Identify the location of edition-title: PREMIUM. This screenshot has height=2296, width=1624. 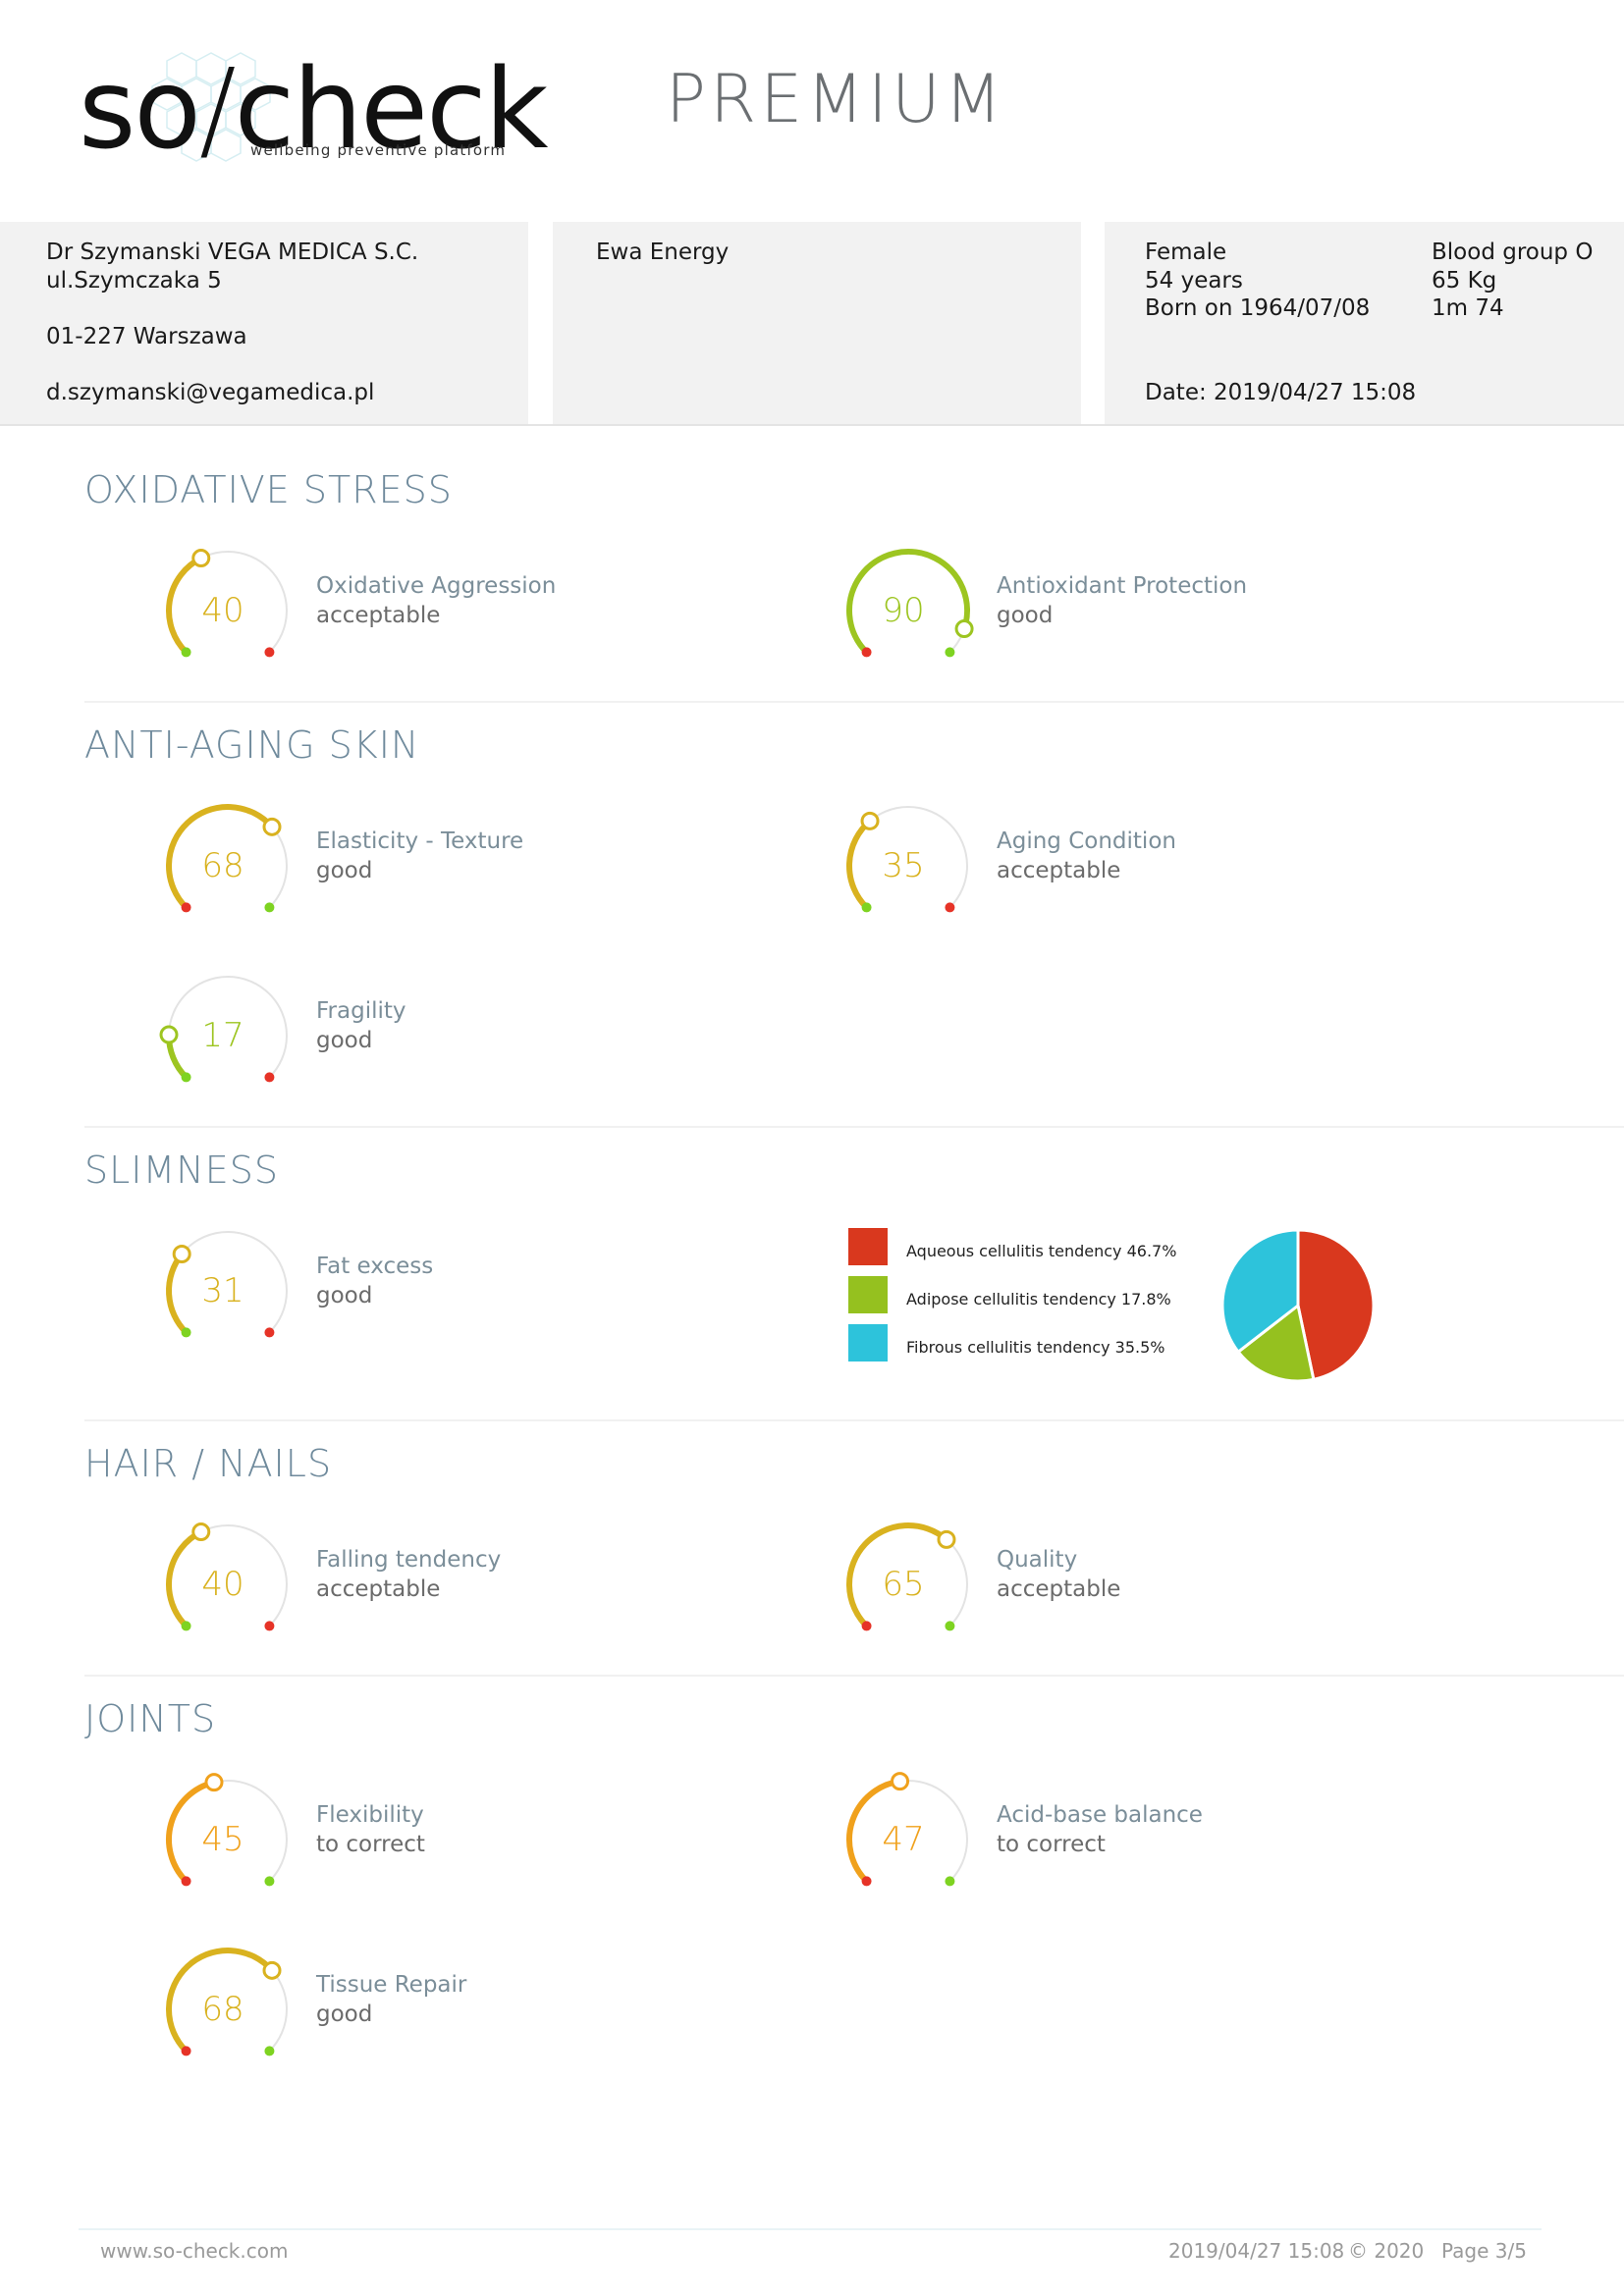
(836, 99).